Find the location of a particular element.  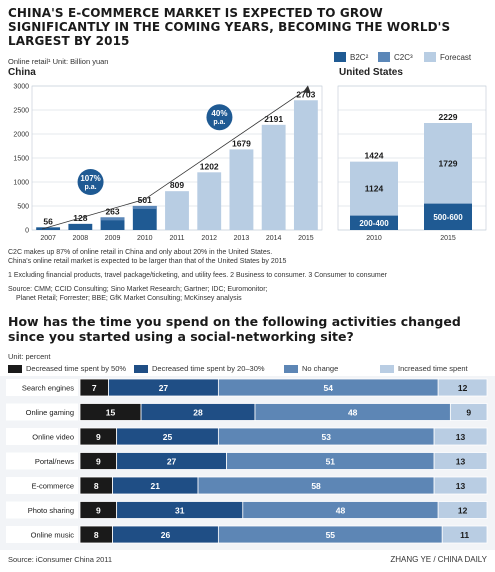

legend-no-change: No change is located at coordinates (311, 368).